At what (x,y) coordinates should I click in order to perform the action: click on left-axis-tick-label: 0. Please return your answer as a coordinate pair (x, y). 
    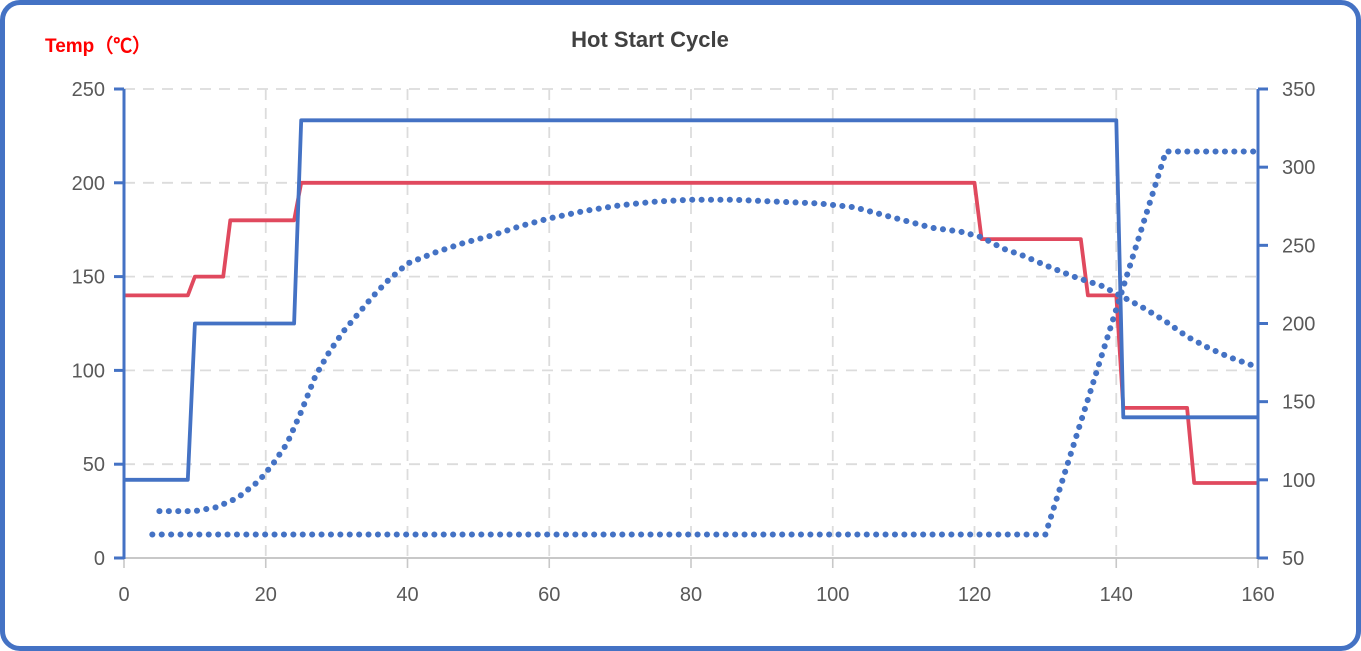
    Looking at the image, I should click on (99, 559).